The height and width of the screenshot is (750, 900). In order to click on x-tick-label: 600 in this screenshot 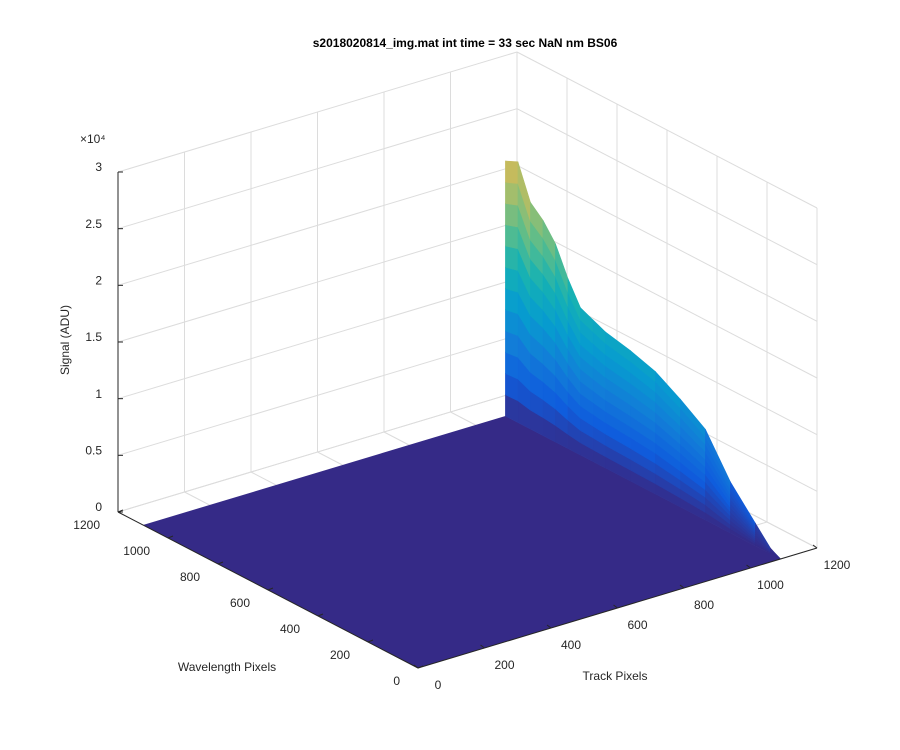, I will do `click(637, 625)`.